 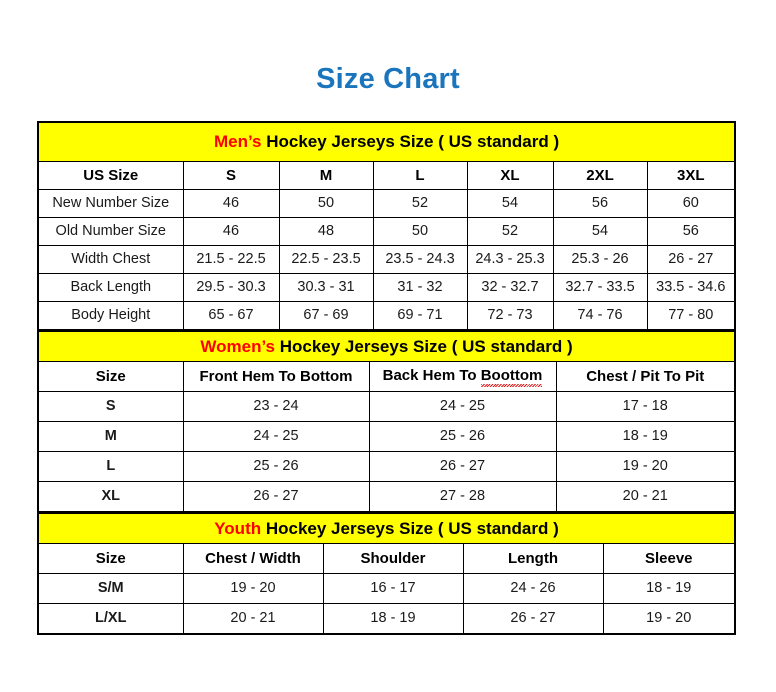 I want to click on cell-value: 77 - 80, so click(x=691, y=315).